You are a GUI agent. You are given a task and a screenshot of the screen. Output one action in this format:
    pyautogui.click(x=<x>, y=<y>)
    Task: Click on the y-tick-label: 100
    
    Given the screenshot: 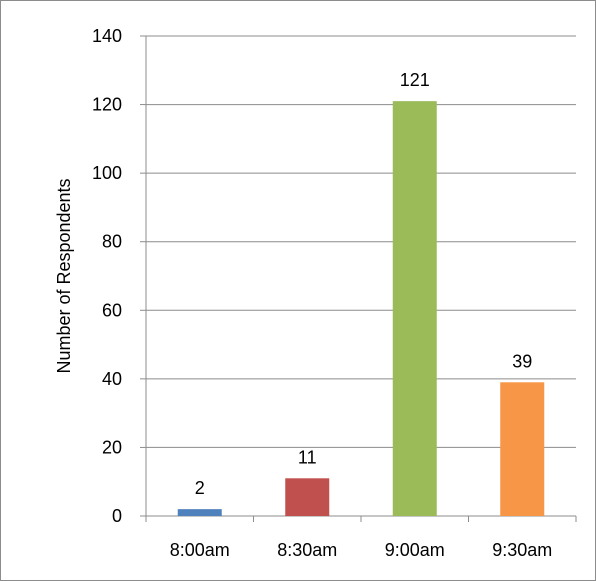 What is the action you would take?
    pyautogui.click(x=107, y=173)
    